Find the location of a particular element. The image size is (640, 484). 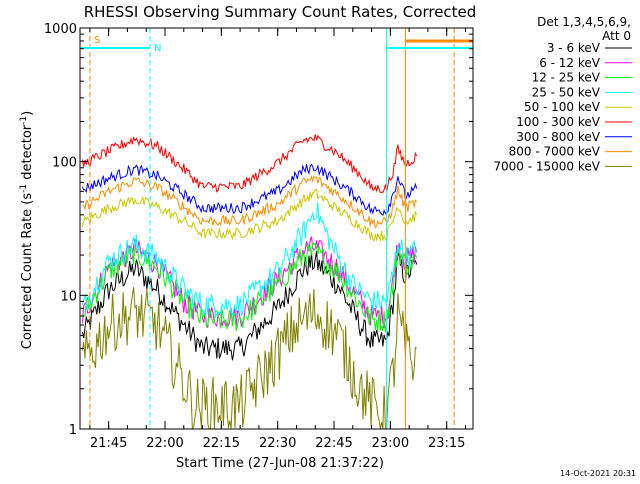

marker-label-2: N is located at coordinates (157, 48).